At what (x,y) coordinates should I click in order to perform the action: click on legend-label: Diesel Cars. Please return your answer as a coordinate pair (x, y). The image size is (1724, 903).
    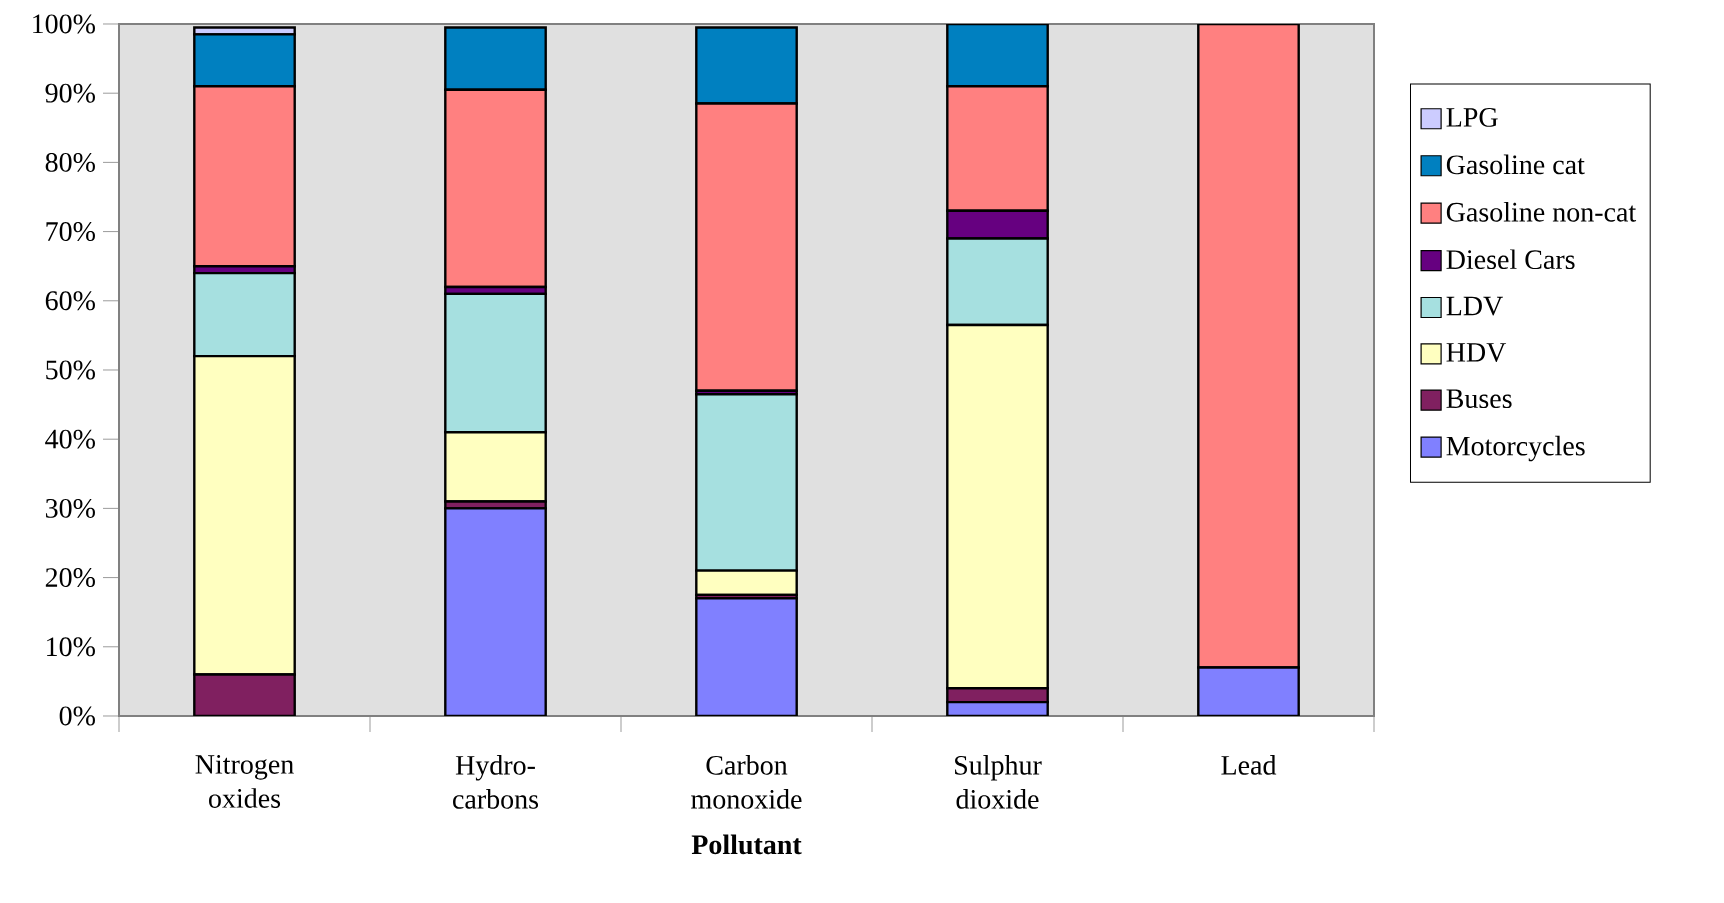
    Looking at the image, I should click on (1510, 259).